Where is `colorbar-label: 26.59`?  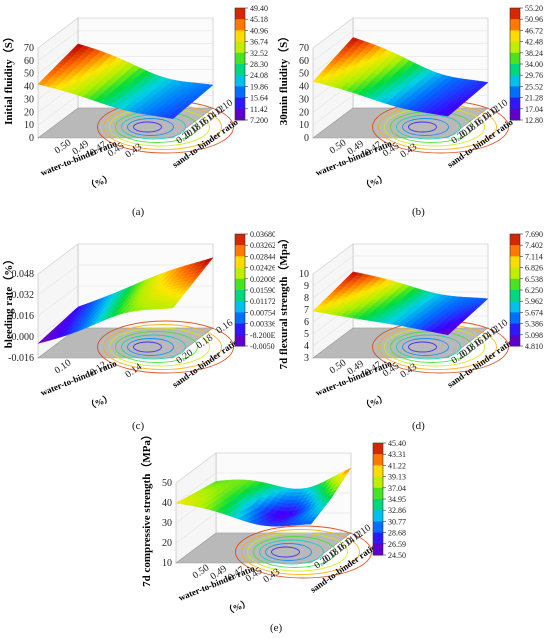 colorbar-label: 26.59 is located at coordinates (397, 544).